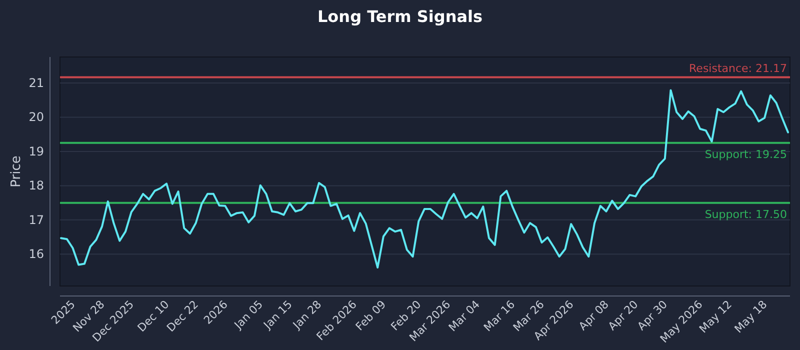 This screenshot has height=350, width=800. Describe the element at coordinates (36, 185) in the screenshot. I see `y-tick-label: 18` at that location.